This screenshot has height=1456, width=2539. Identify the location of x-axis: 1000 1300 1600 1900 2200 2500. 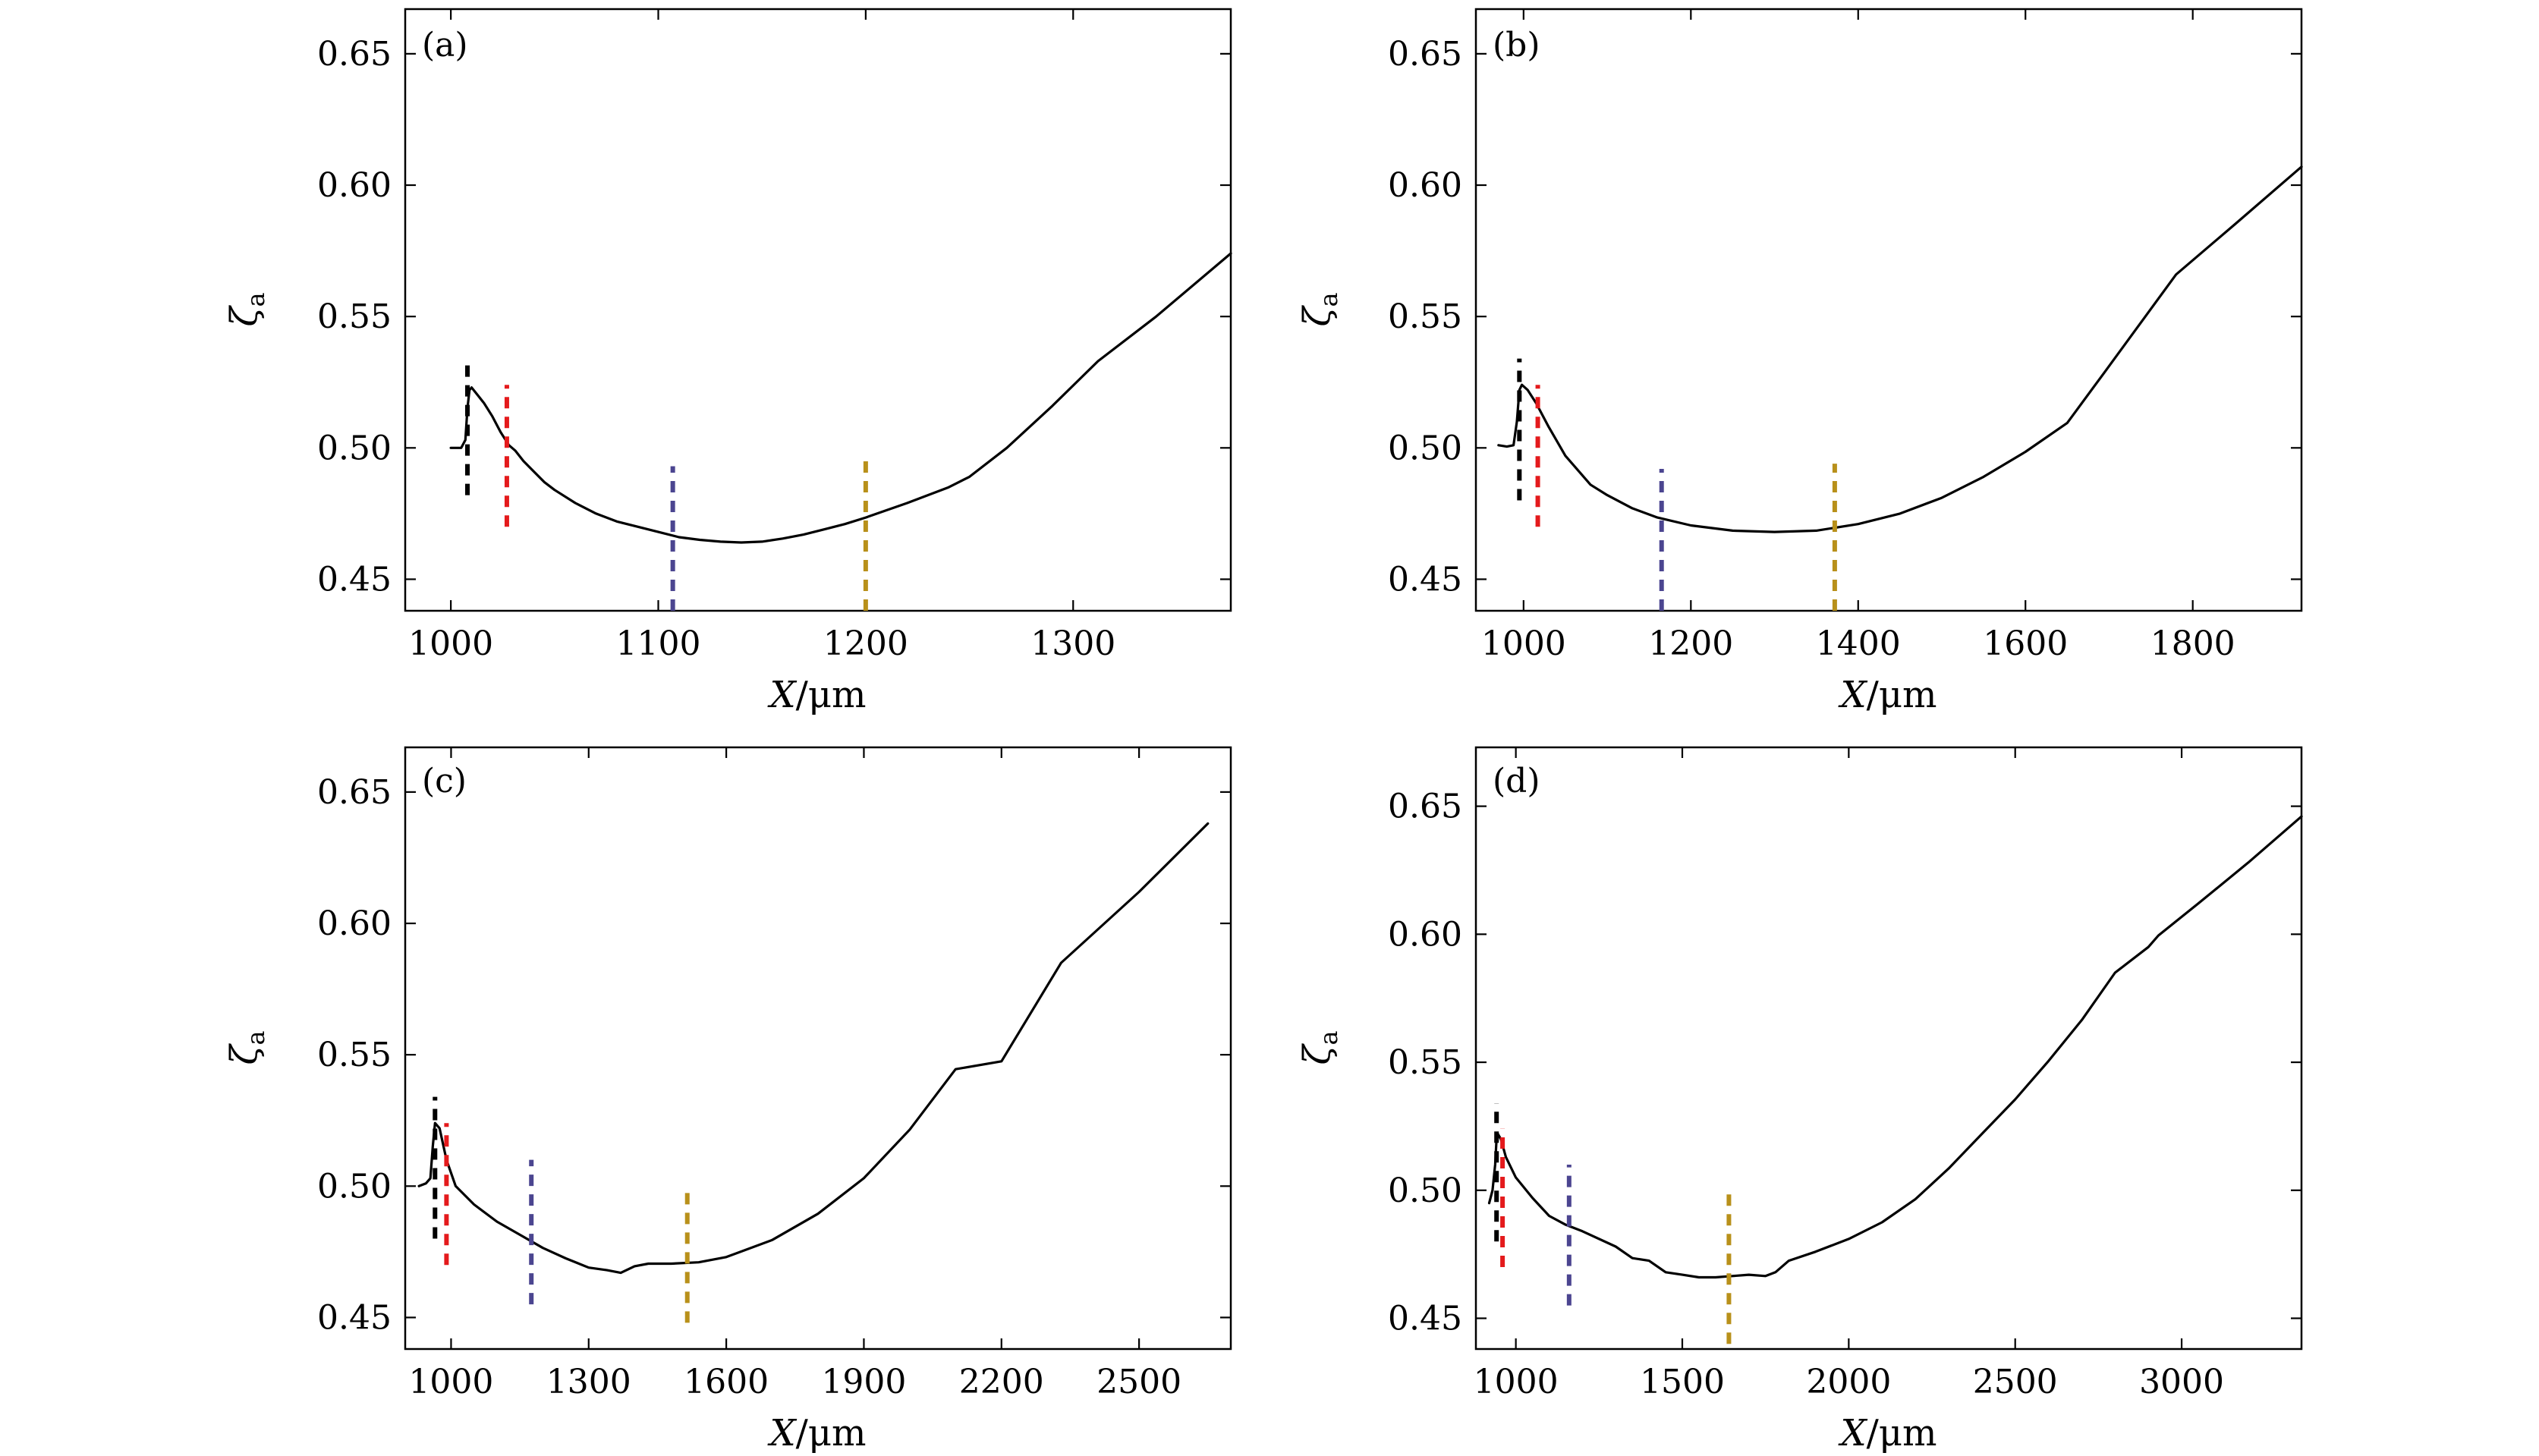
(794, 1074).